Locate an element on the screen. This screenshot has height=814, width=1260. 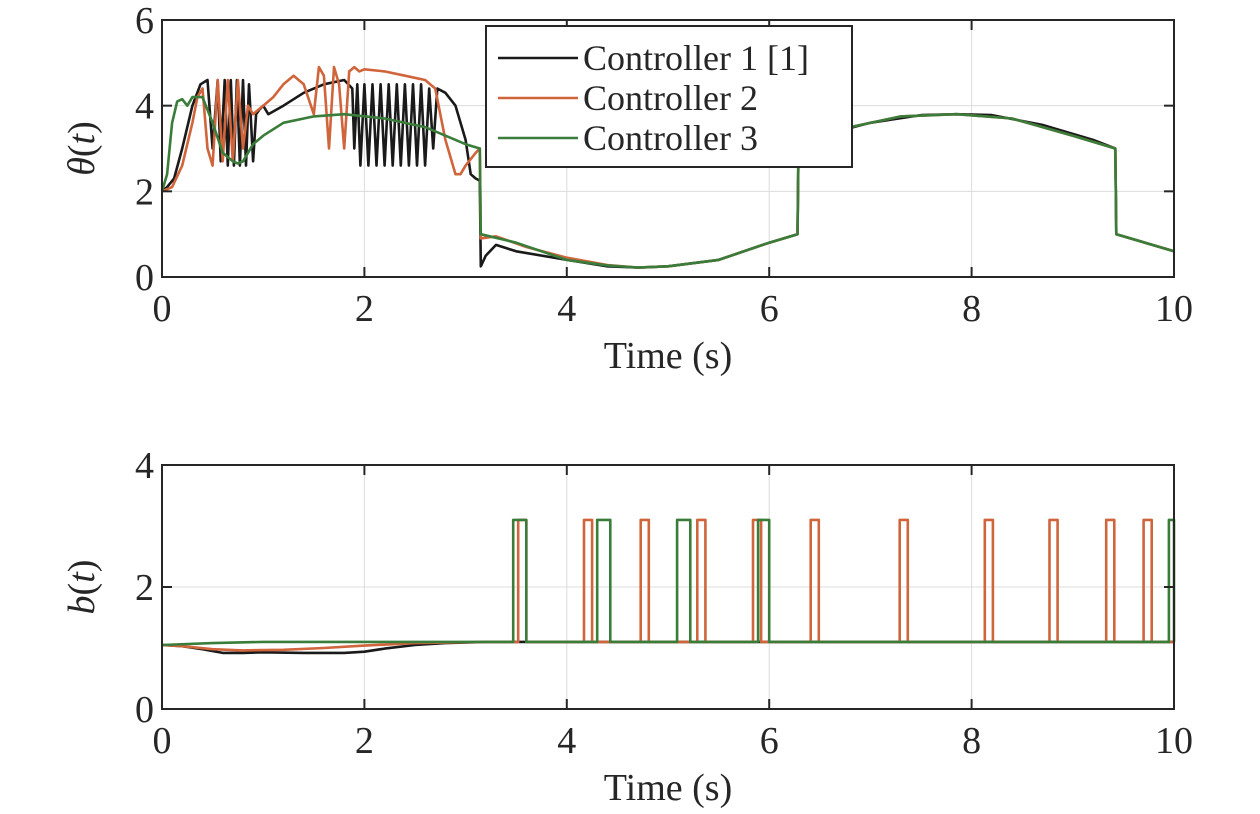
theta-x-tick-label: 0 is located at coordinates (162, 309).